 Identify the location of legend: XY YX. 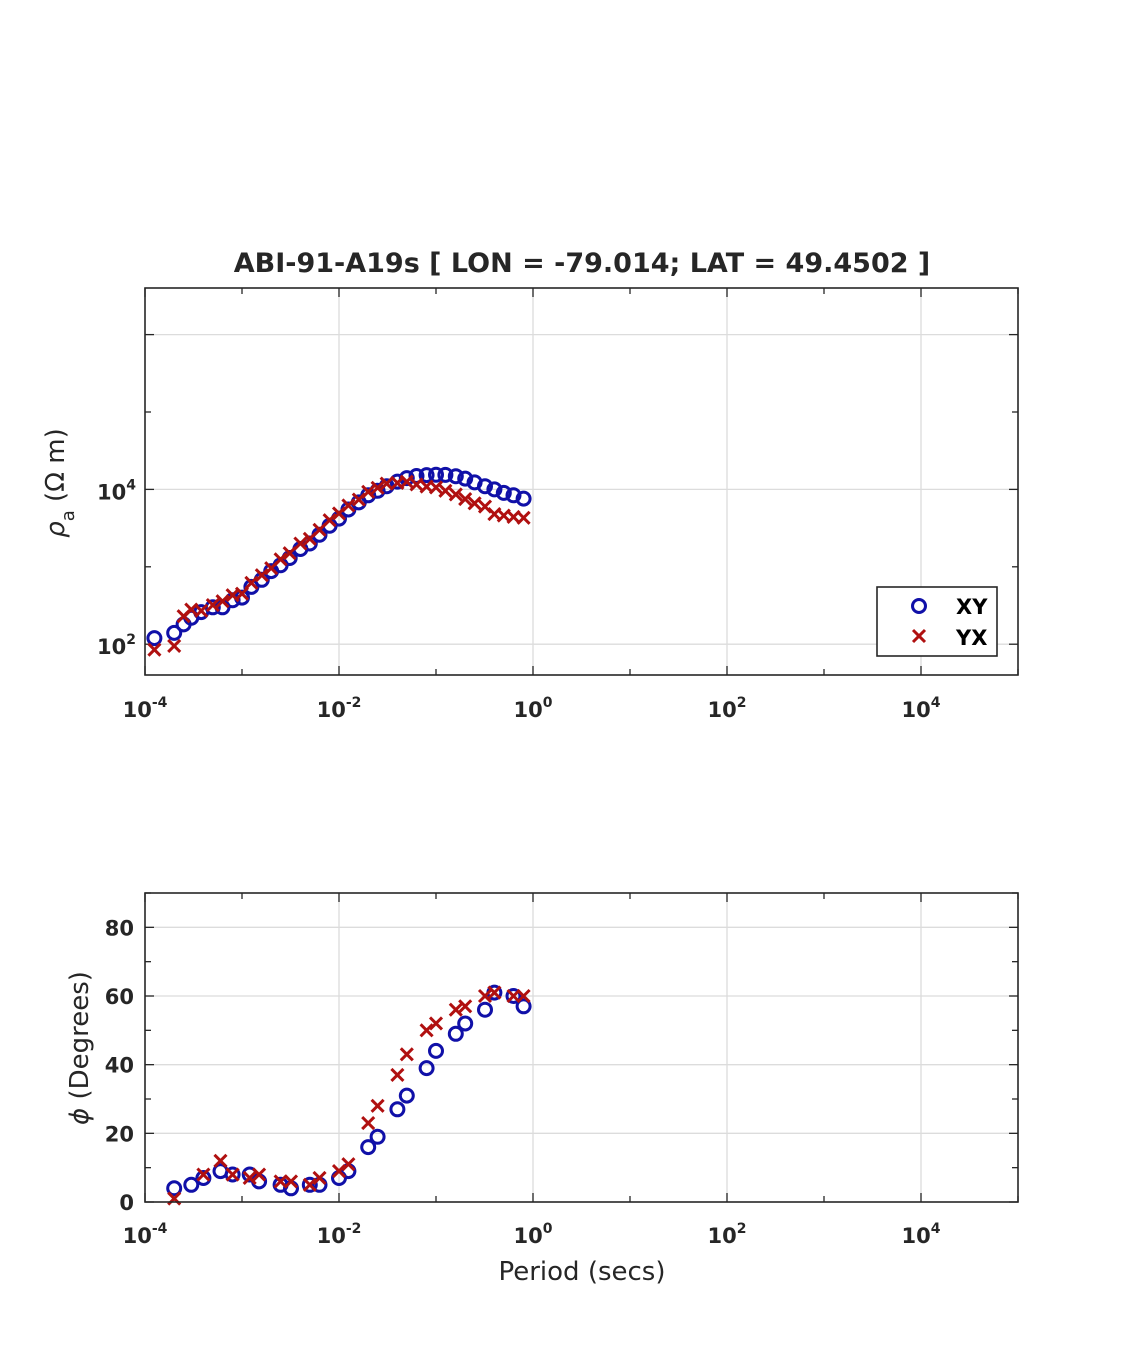
(937, 621).